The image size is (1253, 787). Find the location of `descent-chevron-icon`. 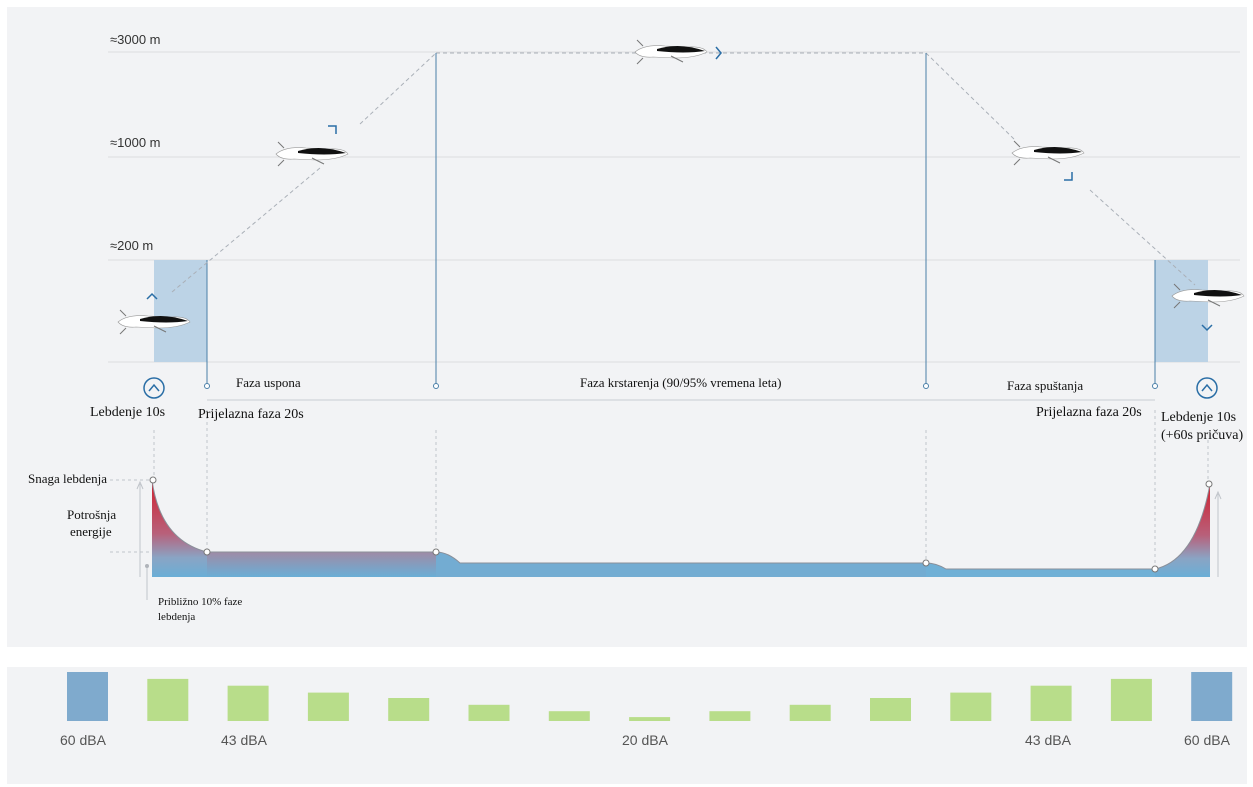

descent-chevron-icon is located at coordinates (1207, 328).